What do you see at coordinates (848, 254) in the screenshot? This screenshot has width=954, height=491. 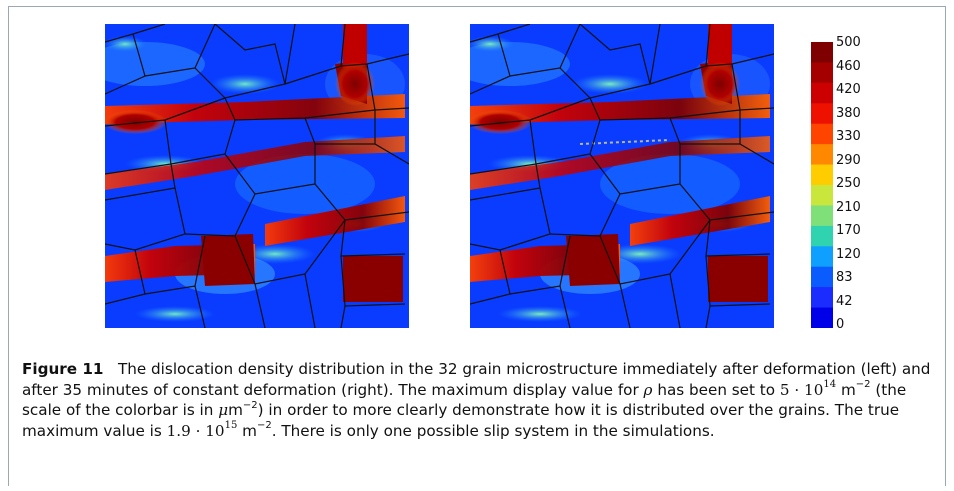 I see `colorbar-tick-label: 120` at bounding box center [848, 254].